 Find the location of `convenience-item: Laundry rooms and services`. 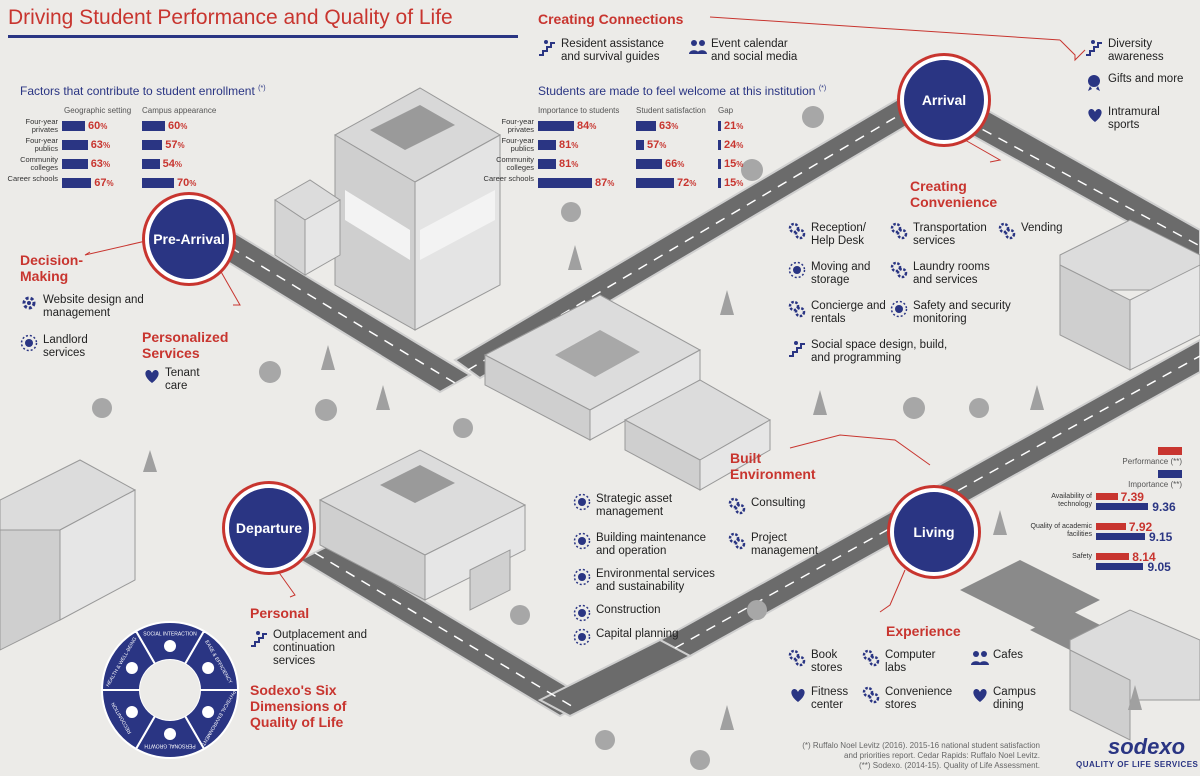

convenience-item: Laundry rooms and services is located at coordinates (950, 274).